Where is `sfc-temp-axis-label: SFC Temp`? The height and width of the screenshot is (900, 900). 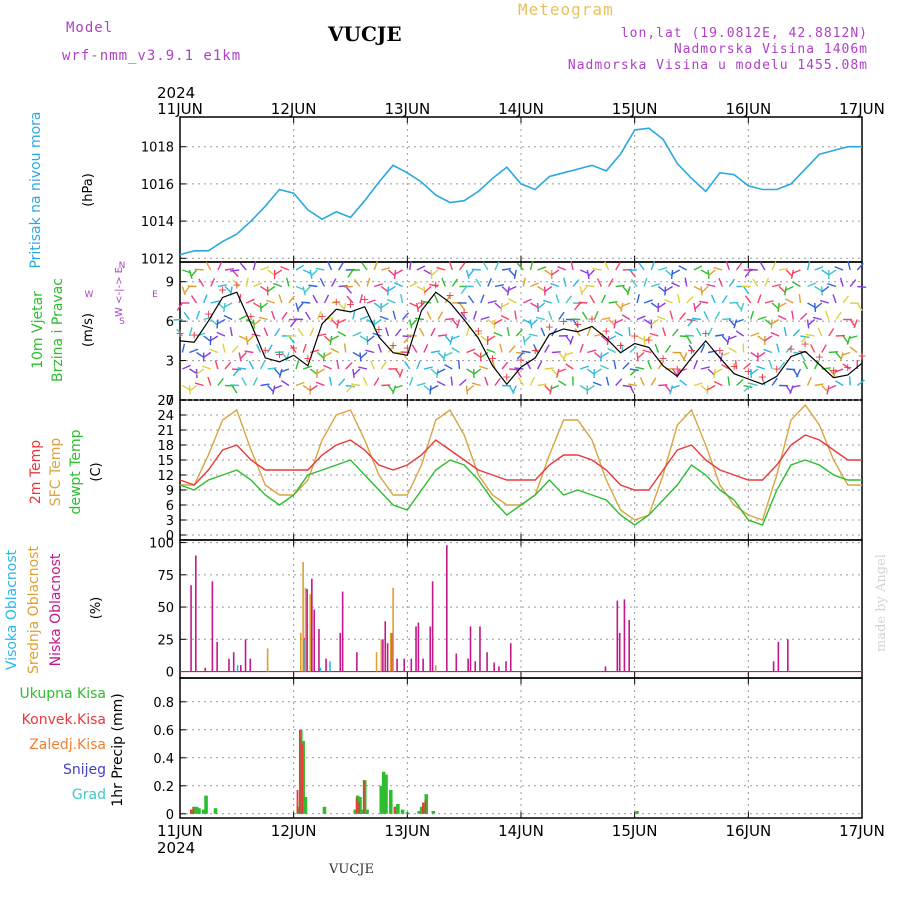
sfc-temp-axis-label: SFC Temp is located at coordinates (56, 472).